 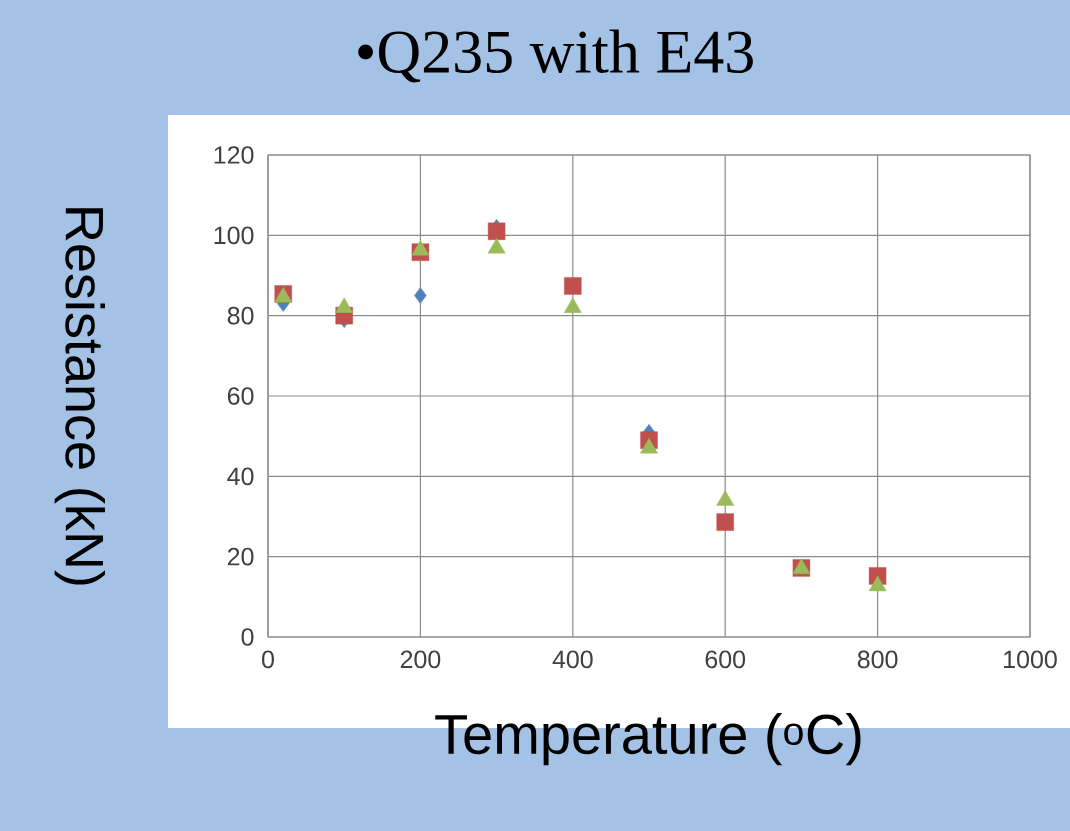 What do you see at coordinates (234, 155) in the screenshot?
I see `y-tick-label: 120` at bounding box center [234, 155].